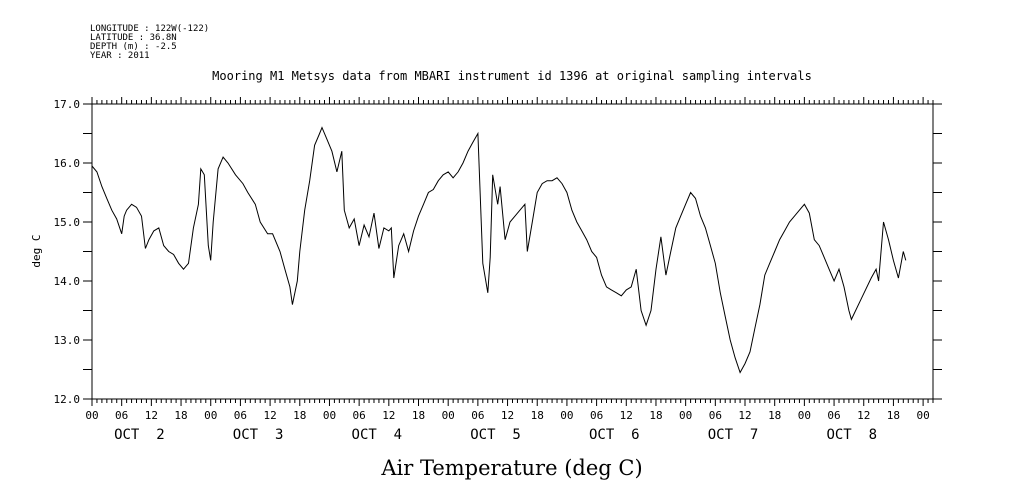 Image resolution: width=1009 pixels, height=504 pixels. I want to click on day-labels: OCT 2 OCT 3 OCT 4 OCT 5 OCT 6 OCT 7 OCT 8, so click(495, 435).